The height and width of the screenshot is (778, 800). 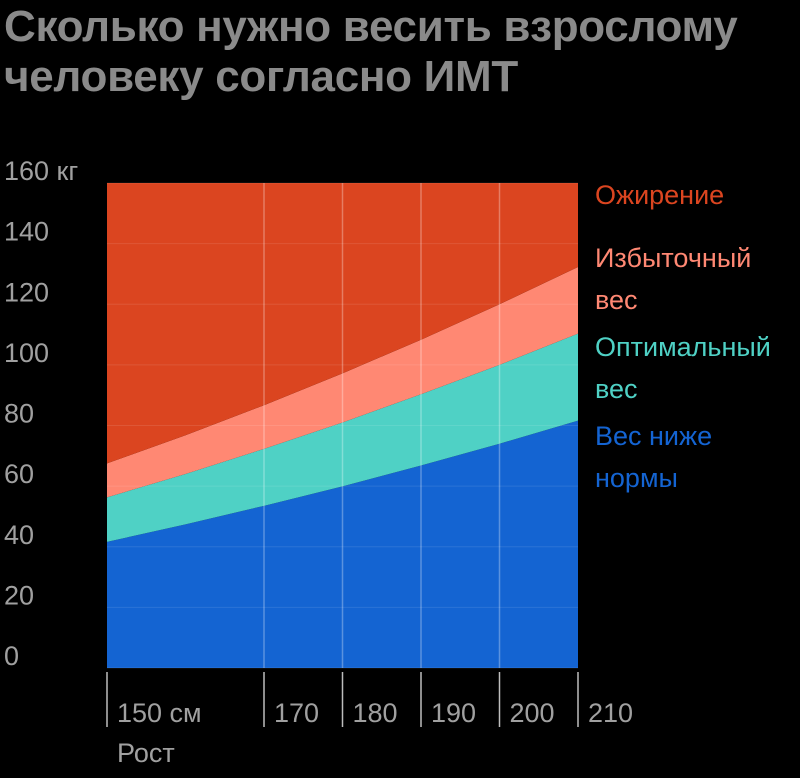 What do you see at coordinates (610, 713) in the screenshot?
I see `x-tick-label-5: 210` at bounding box center [610, 713].